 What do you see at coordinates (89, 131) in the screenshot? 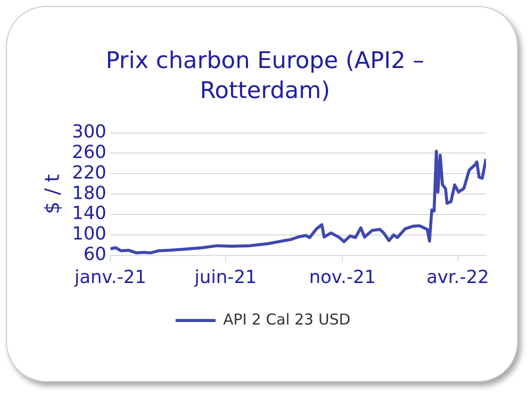
I see `y-tick-label: 300` at bounding box center [89, 131].